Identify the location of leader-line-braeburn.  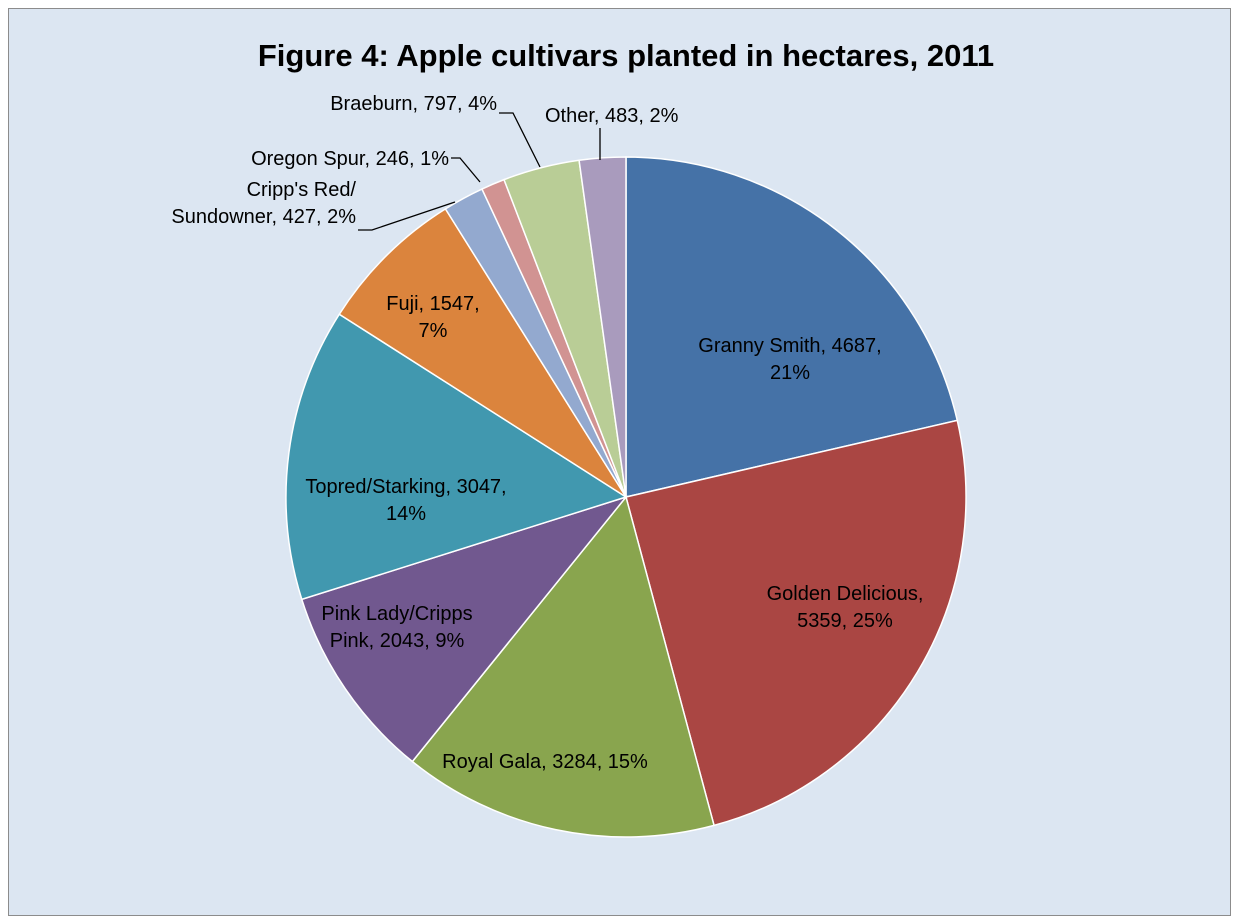
(520, 140).